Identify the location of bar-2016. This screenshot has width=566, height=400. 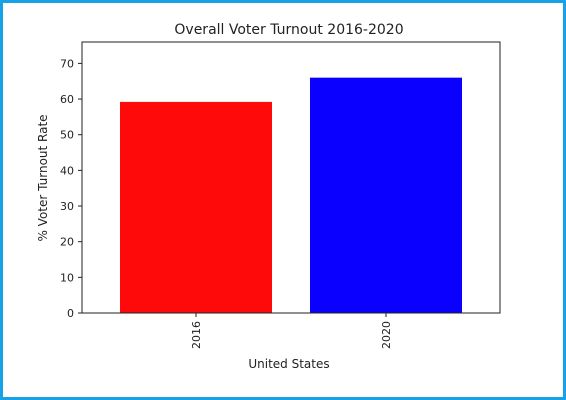
(196, 207).